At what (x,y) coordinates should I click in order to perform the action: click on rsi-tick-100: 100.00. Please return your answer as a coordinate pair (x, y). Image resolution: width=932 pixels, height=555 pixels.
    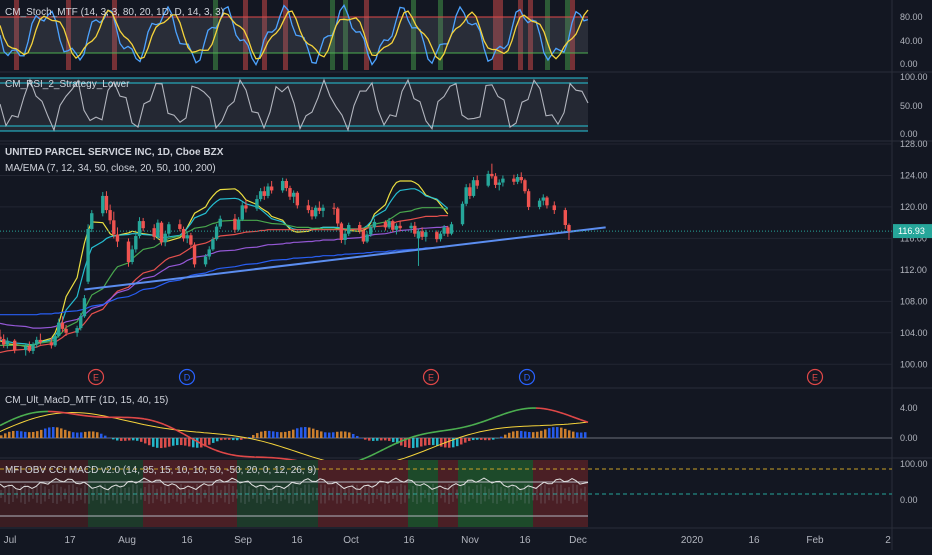
    Looking at the image, I should click on (914, 77).